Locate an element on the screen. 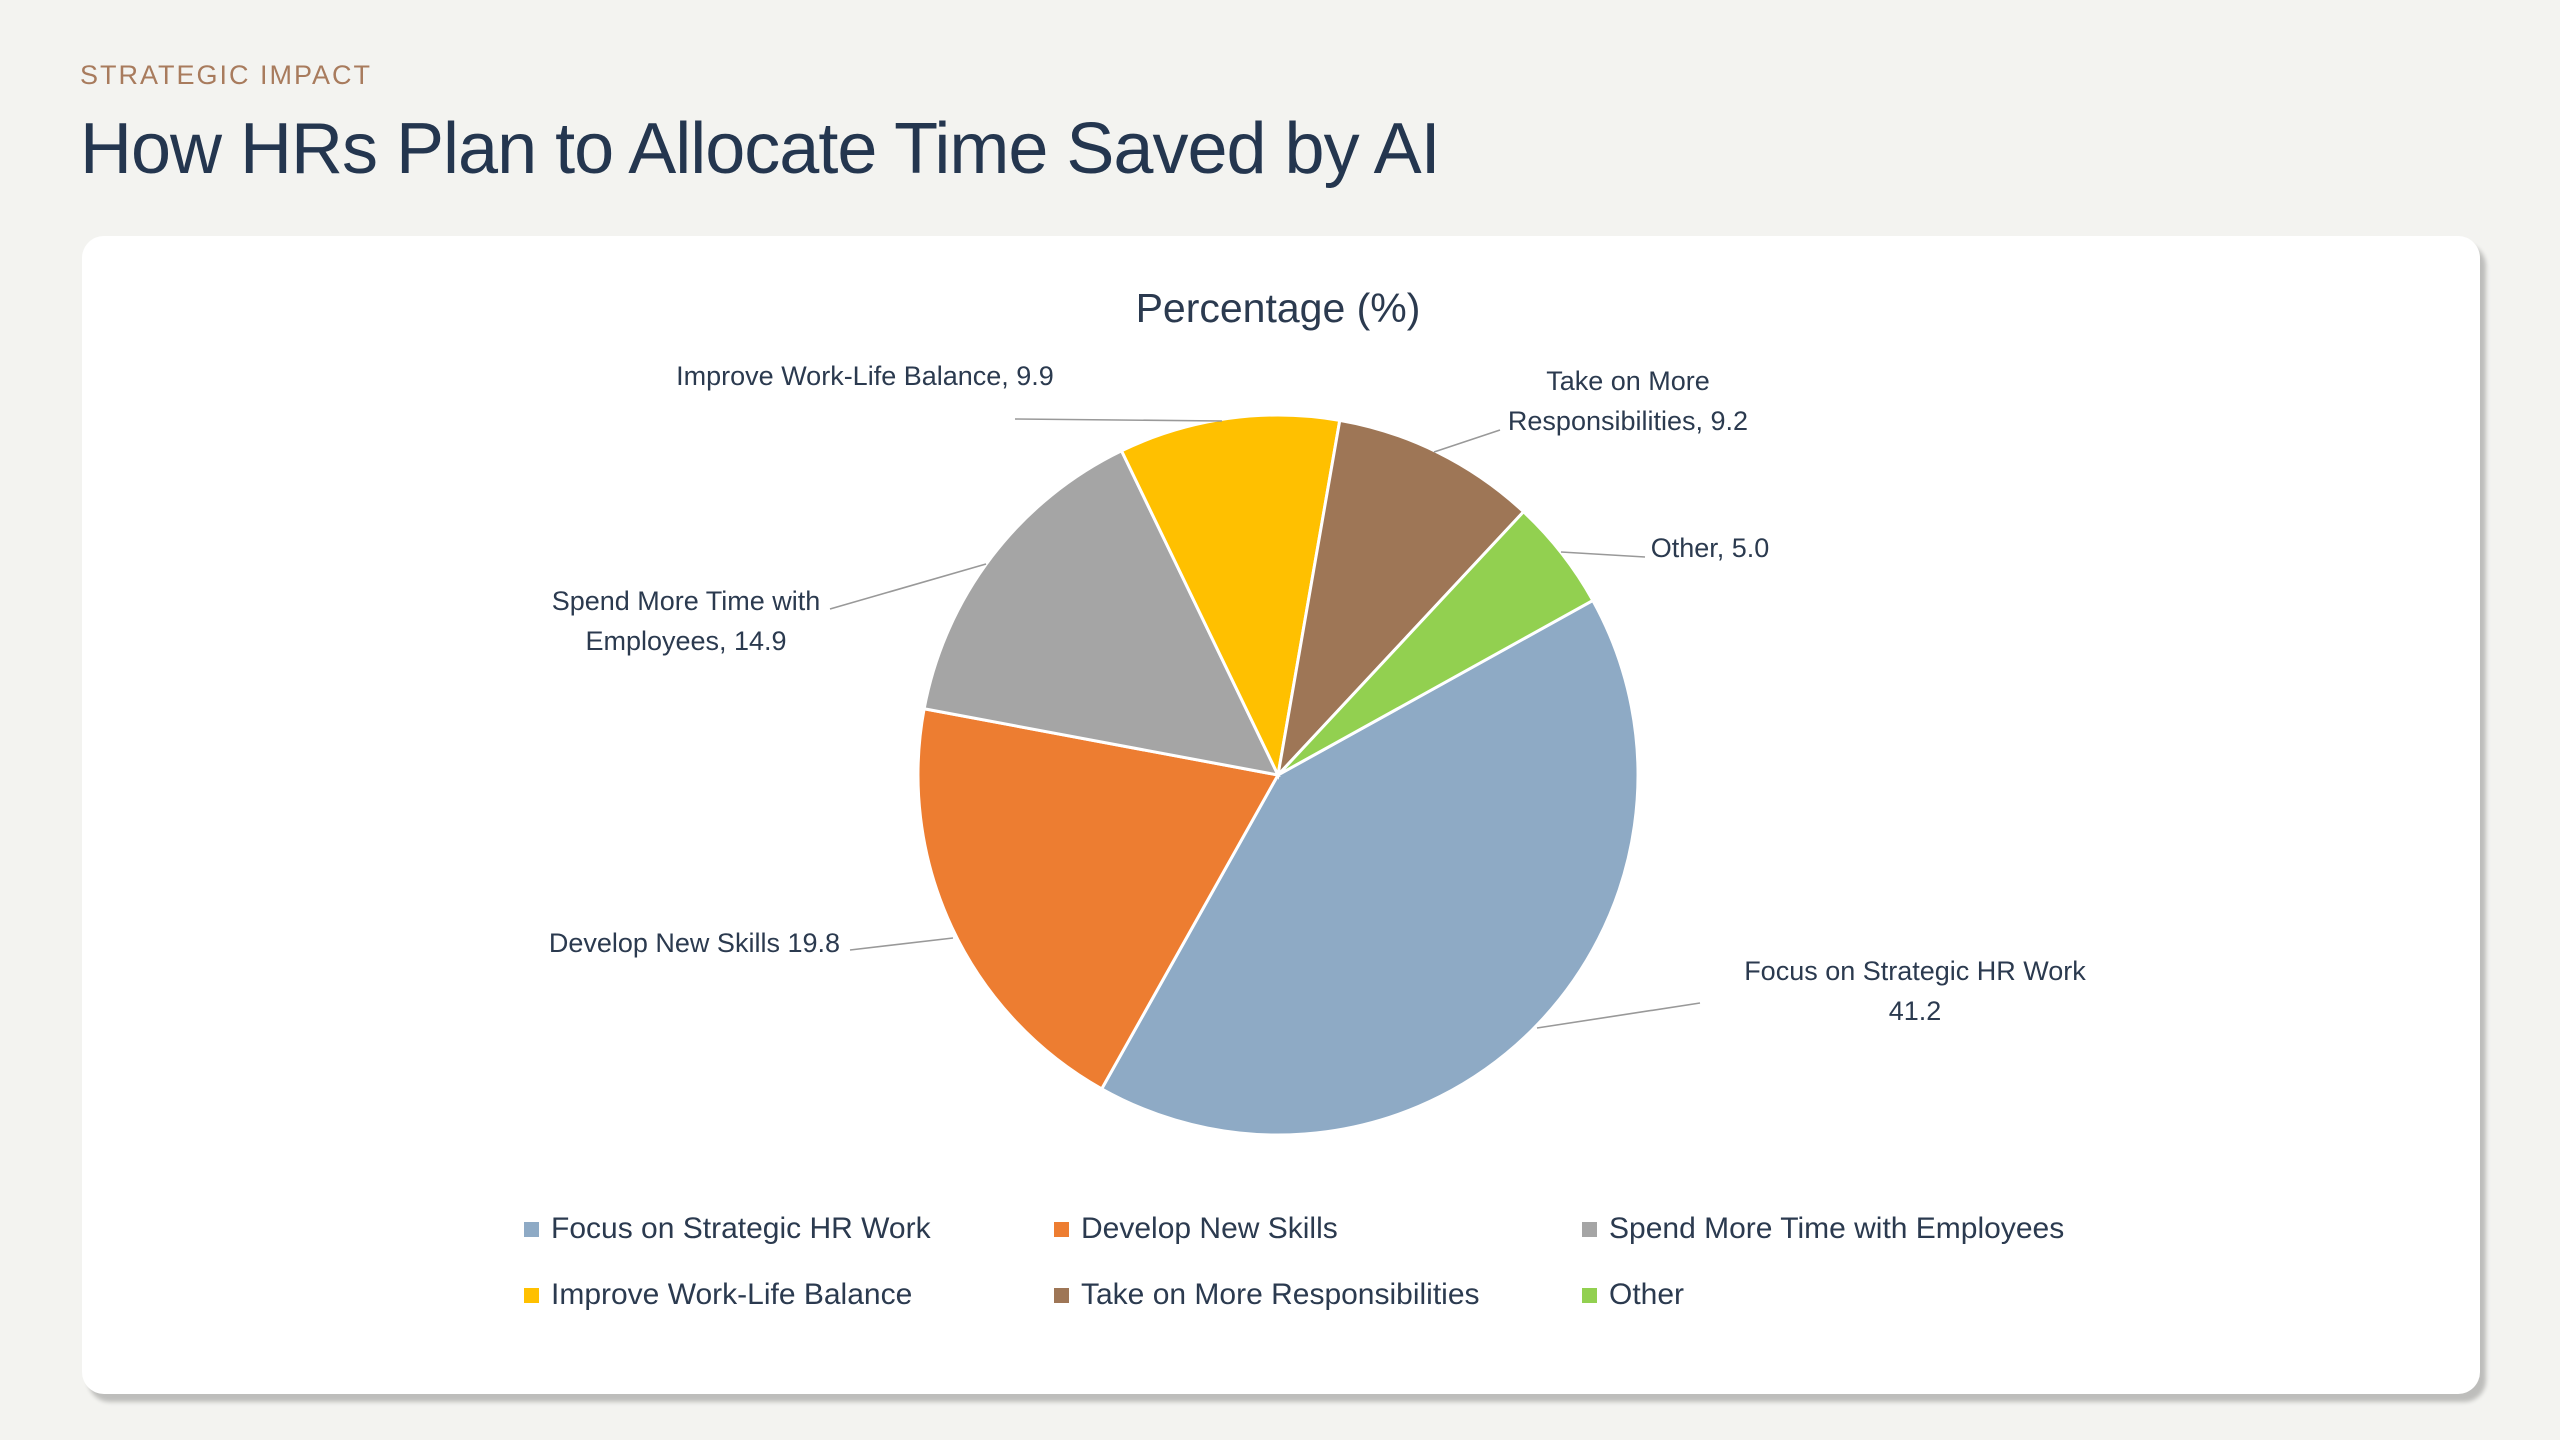 The height and width of the screenshot is (1440, 2560). legend-label: Spend More Time with Employees is located at coordinates (1837, 1228).